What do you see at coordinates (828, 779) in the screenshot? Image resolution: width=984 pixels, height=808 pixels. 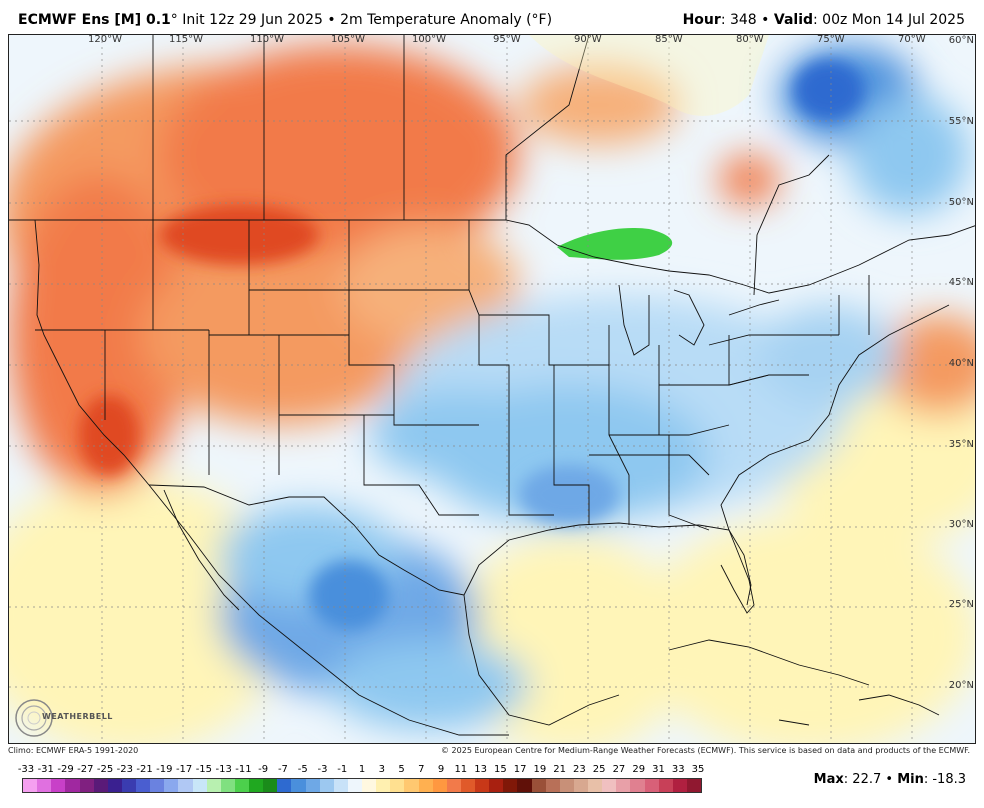 I see `max-label: Max` at bounding box center [828, 779].